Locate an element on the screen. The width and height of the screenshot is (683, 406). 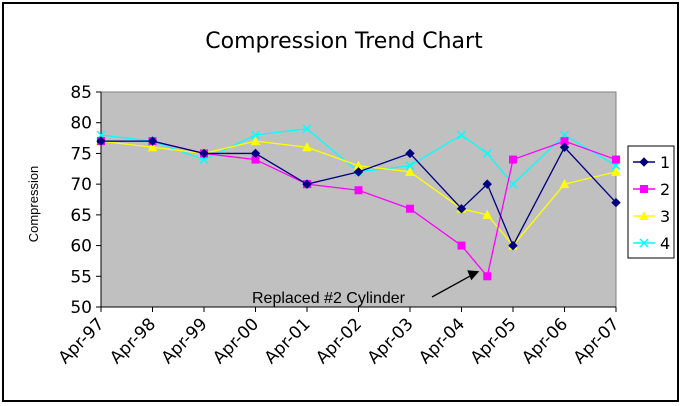
y-tick-label: 70 is located at coordinates (81, 185).